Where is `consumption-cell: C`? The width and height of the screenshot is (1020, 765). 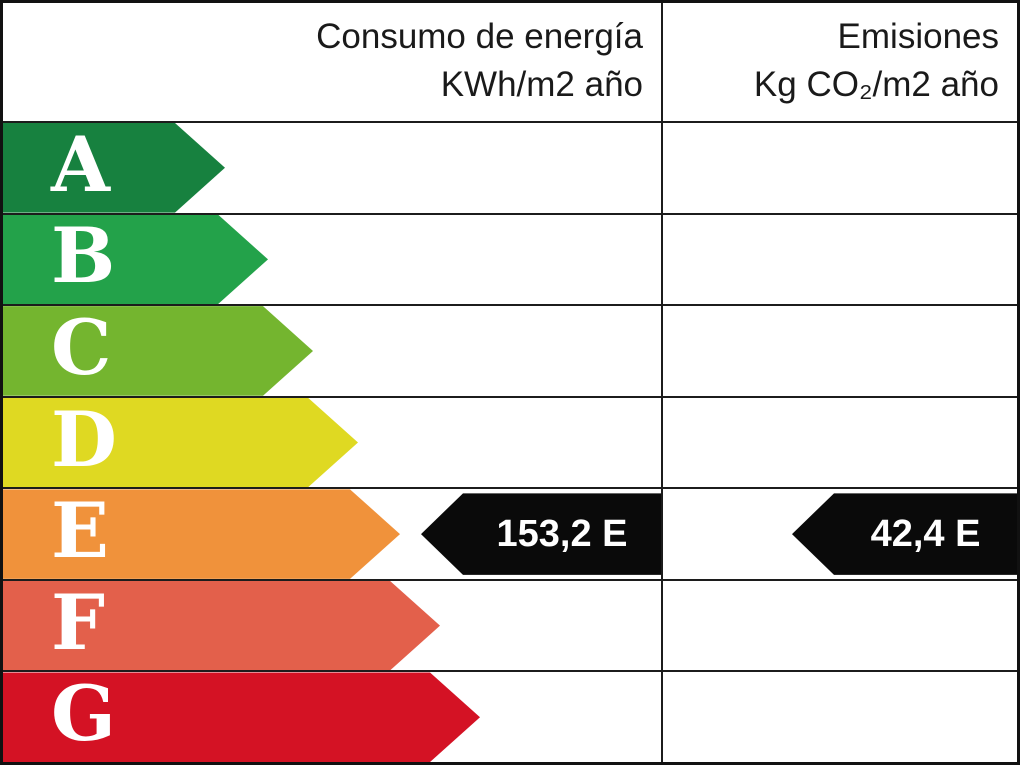
consumption-cell: C is located at coordinates (333, 351).